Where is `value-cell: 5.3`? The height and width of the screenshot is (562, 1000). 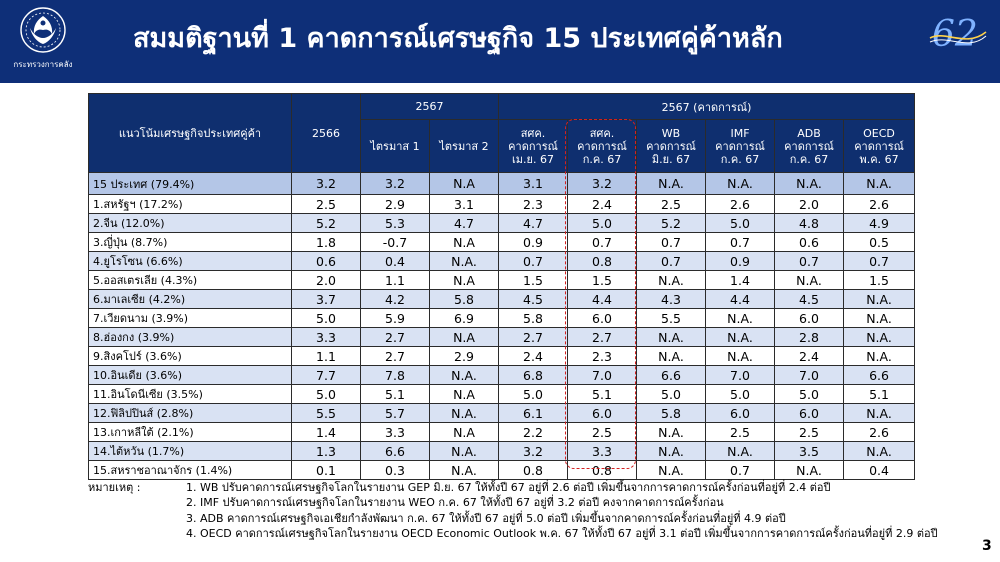 value-cell: 5.3 is located at coordinates (395, 223).